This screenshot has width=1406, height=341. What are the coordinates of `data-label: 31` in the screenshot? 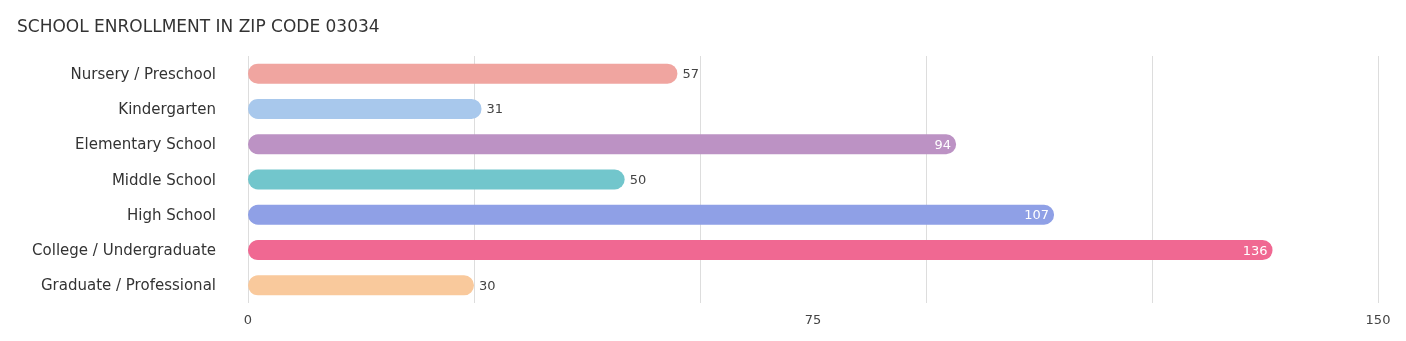 It's located at (495, 109).